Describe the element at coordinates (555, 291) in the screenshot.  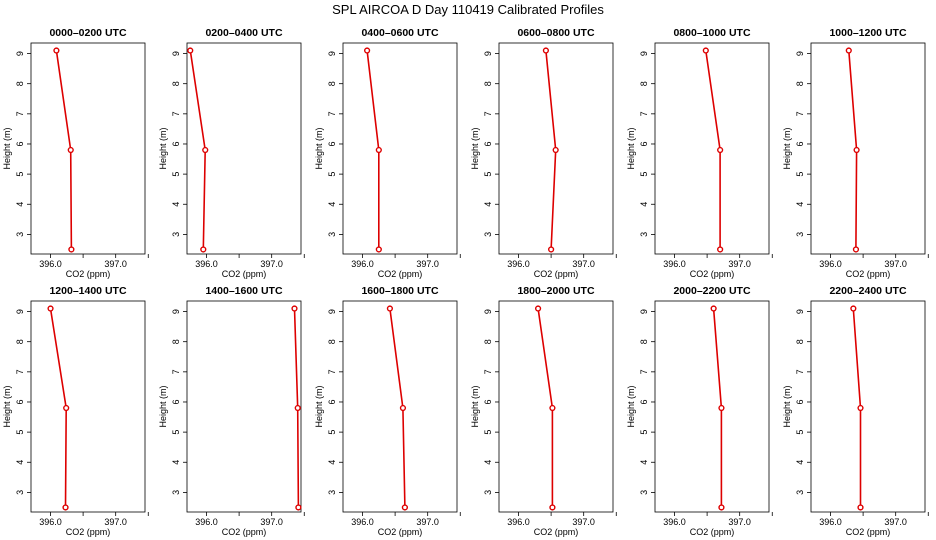
I see `panel-title: 1800–2000 UTC` at that location.